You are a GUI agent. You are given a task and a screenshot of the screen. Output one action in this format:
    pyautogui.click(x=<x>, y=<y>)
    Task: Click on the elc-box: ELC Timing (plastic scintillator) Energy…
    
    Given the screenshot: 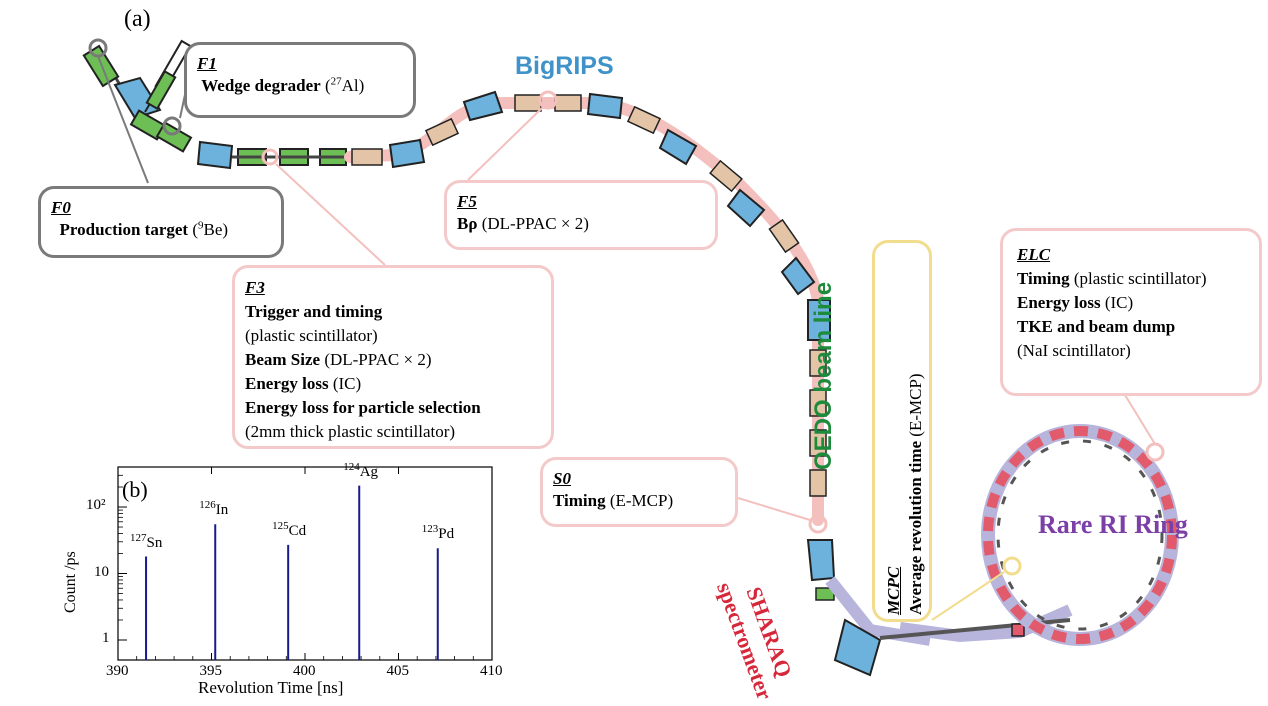 What is the action you would take?
    pyautogui.click(x=1131, y=312)
    